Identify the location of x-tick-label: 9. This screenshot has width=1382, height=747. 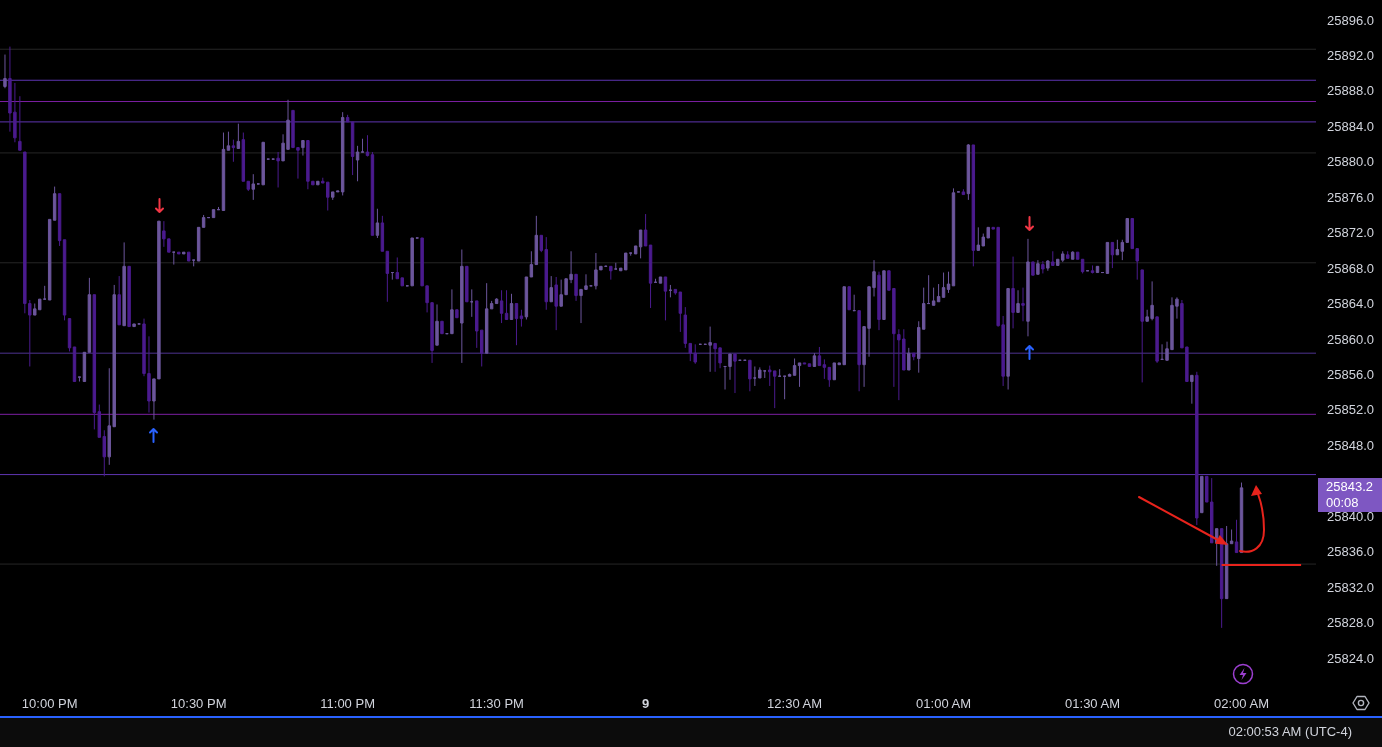
(645, 703).